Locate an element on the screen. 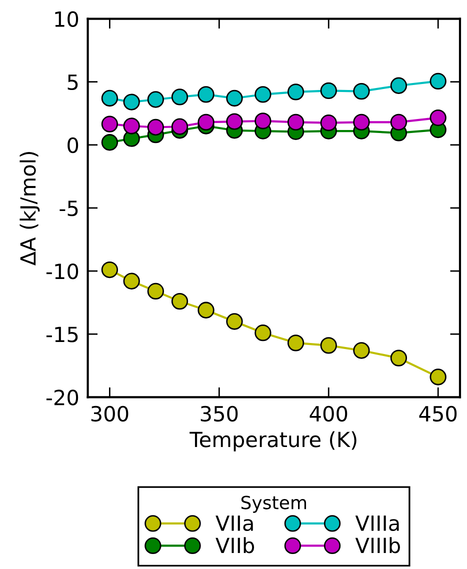  x-tick-label: 300 is located at coordinates (109, 414).